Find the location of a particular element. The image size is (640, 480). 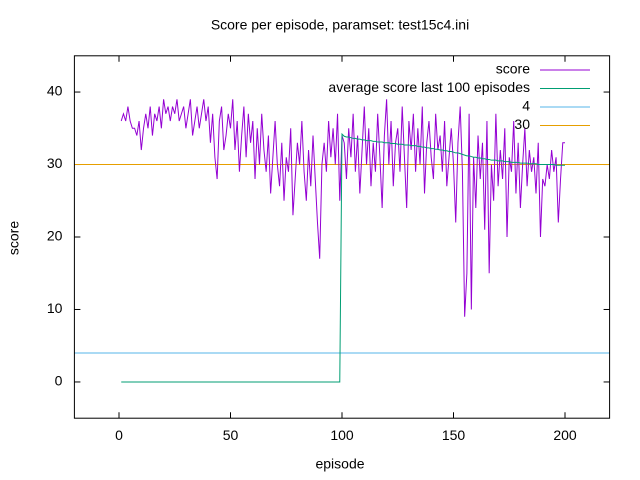

legend-label: average score last 100 episodes is located at coordinates (429, 87).